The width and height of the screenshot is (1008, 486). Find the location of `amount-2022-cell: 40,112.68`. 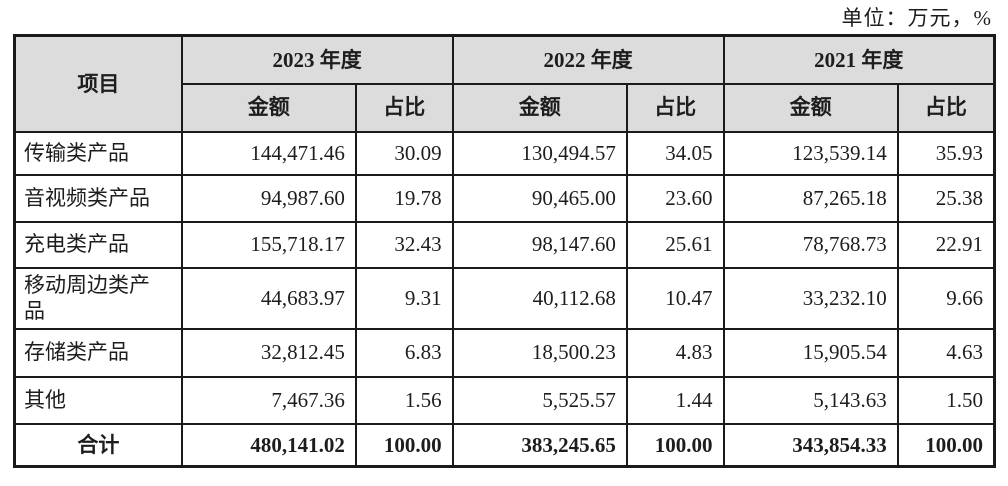

amount-2022-cell: 40,112.68 is located at coordinates (539, 298).